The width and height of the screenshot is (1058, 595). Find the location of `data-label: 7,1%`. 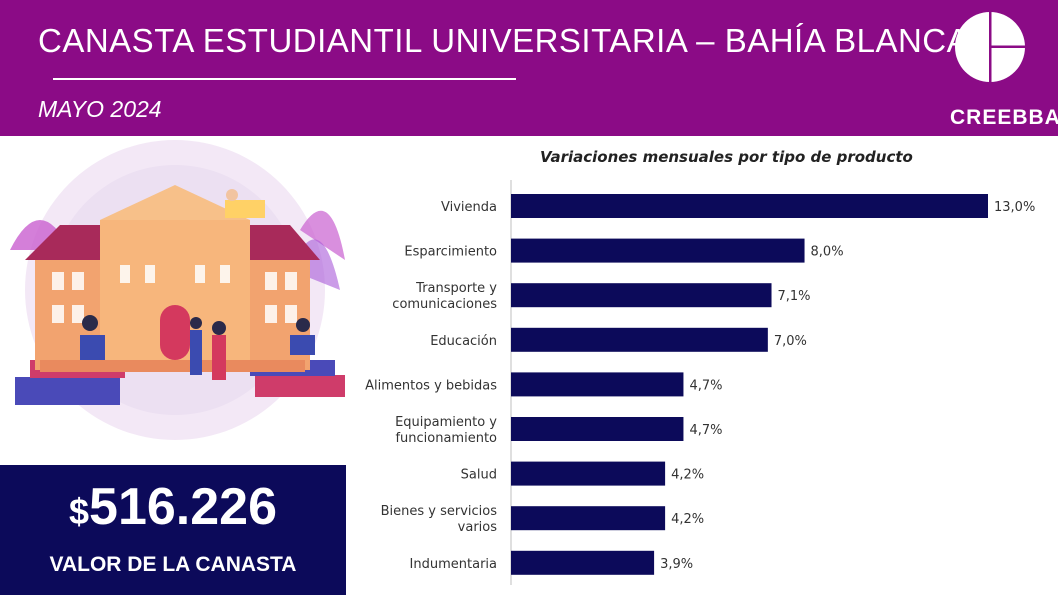

data-label: 7,1% is located at coordinates (794, 296).